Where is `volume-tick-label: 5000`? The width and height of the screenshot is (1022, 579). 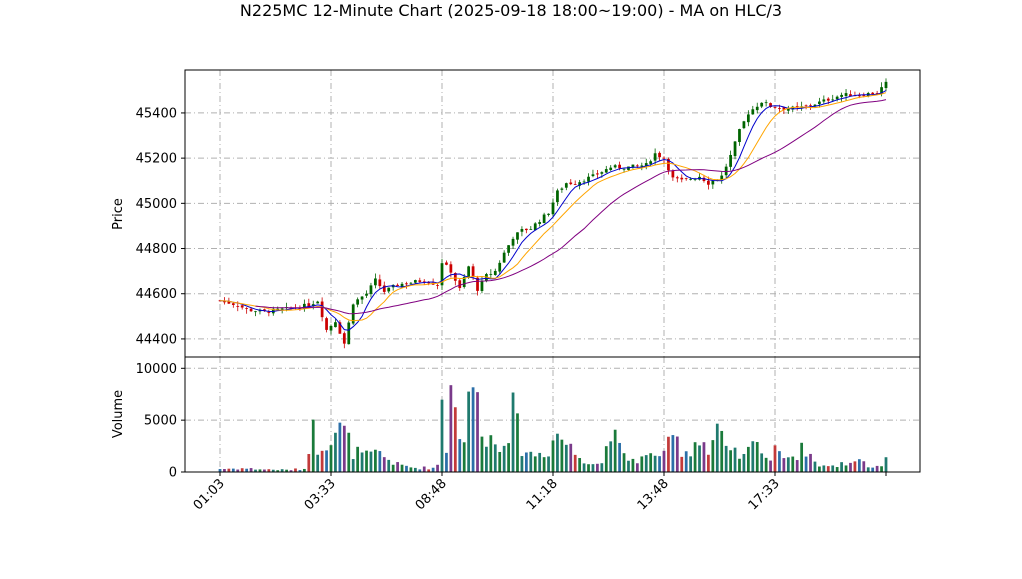
volume-tick-label: 5000 is located at coordinates (160, 421).